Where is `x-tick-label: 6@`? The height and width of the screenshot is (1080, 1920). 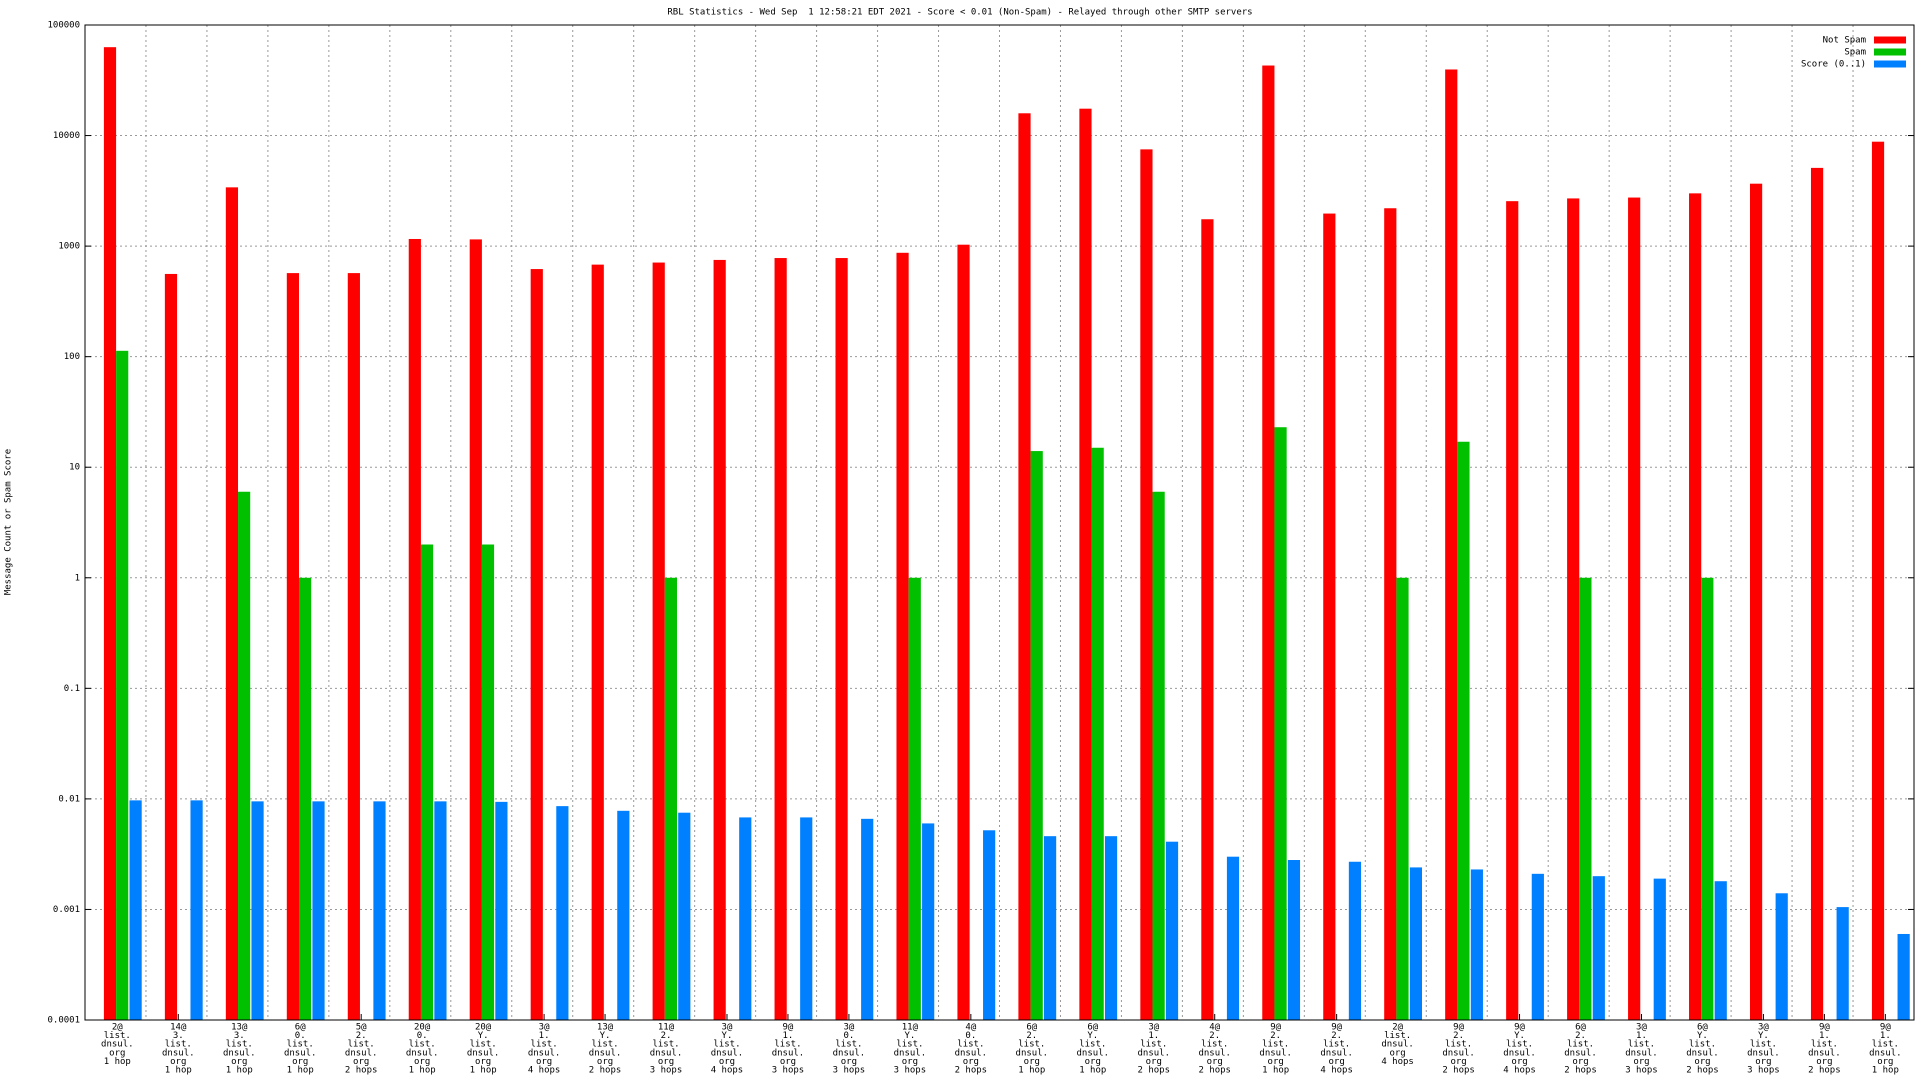 x-tick-label: 6@ is located at coordinates (300, 1028).